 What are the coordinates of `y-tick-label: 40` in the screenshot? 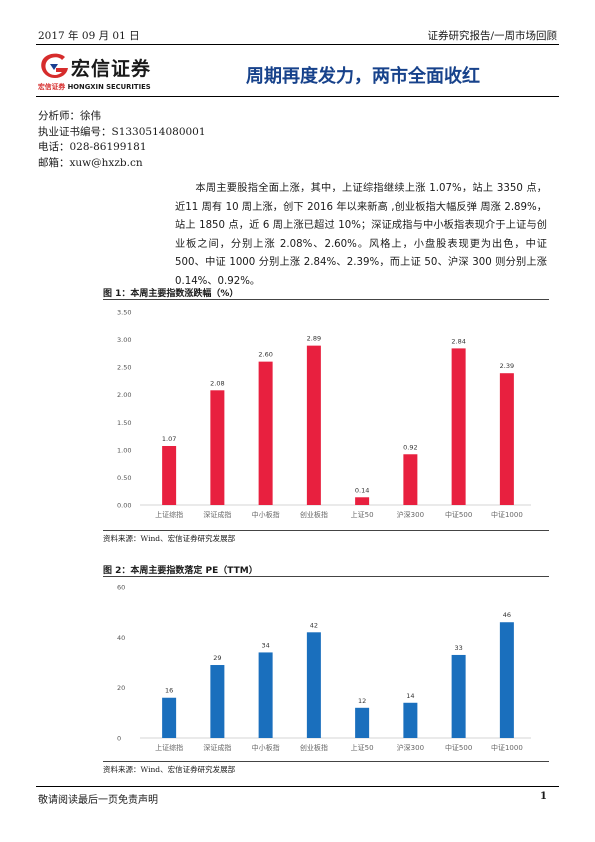 It's located at (121, 638).